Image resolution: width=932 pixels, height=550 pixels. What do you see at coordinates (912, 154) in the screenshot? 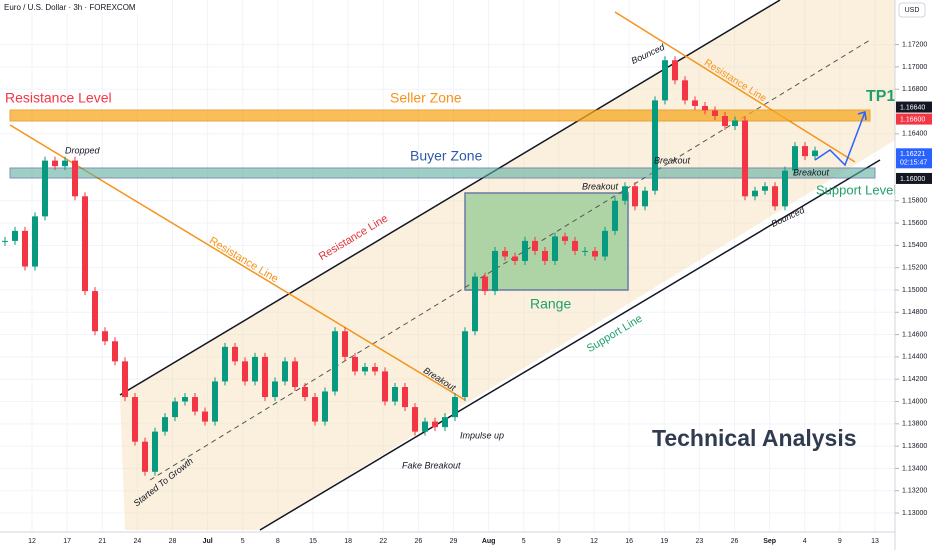
I see `price-label: 1.16221` at bounding box center [912, 154].